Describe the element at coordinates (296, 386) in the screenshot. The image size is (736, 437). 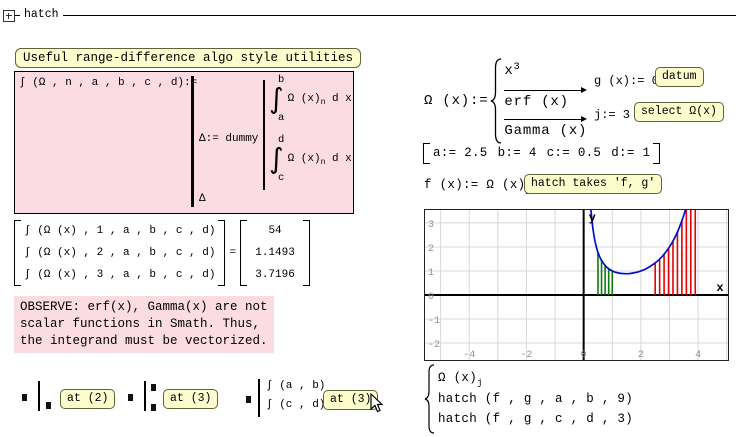
I see `integral-expr: ∫ (a , b)` at that location.